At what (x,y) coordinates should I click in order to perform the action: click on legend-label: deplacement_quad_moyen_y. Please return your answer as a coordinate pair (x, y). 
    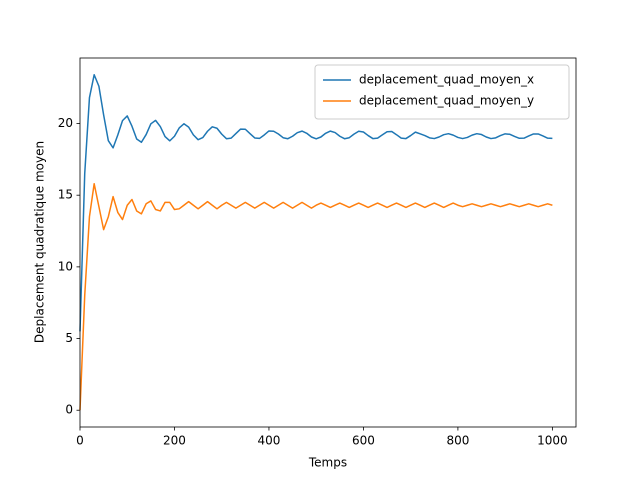
    Looking at the image, I should click on (446, 101).